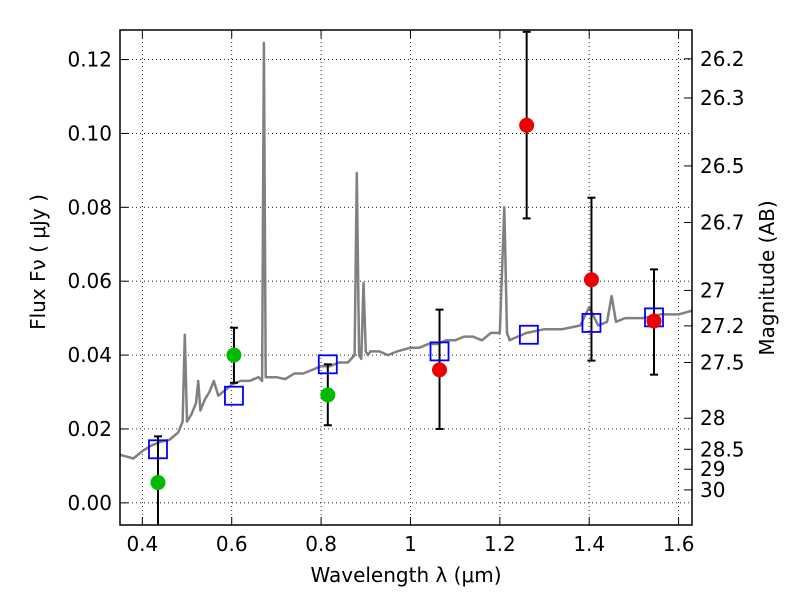 The image size is (800, 600). Describe the element at coordinates (722, 222) in the screenshot. I see `right-tick-label: 26.7` at that location.